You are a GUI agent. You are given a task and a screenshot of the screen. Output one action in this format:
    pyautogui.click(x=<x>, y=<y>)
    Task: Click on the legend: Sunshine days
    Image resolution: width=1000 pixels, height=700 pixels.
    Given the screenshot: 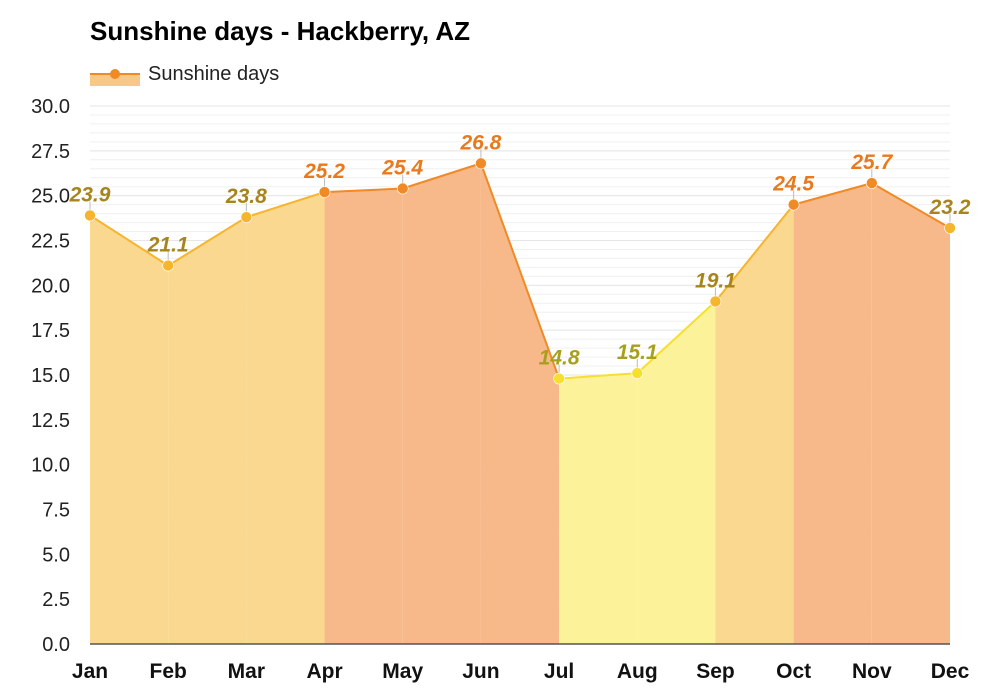 What is the action you would take?
    pyautogui.click(x=184, y=74)
    